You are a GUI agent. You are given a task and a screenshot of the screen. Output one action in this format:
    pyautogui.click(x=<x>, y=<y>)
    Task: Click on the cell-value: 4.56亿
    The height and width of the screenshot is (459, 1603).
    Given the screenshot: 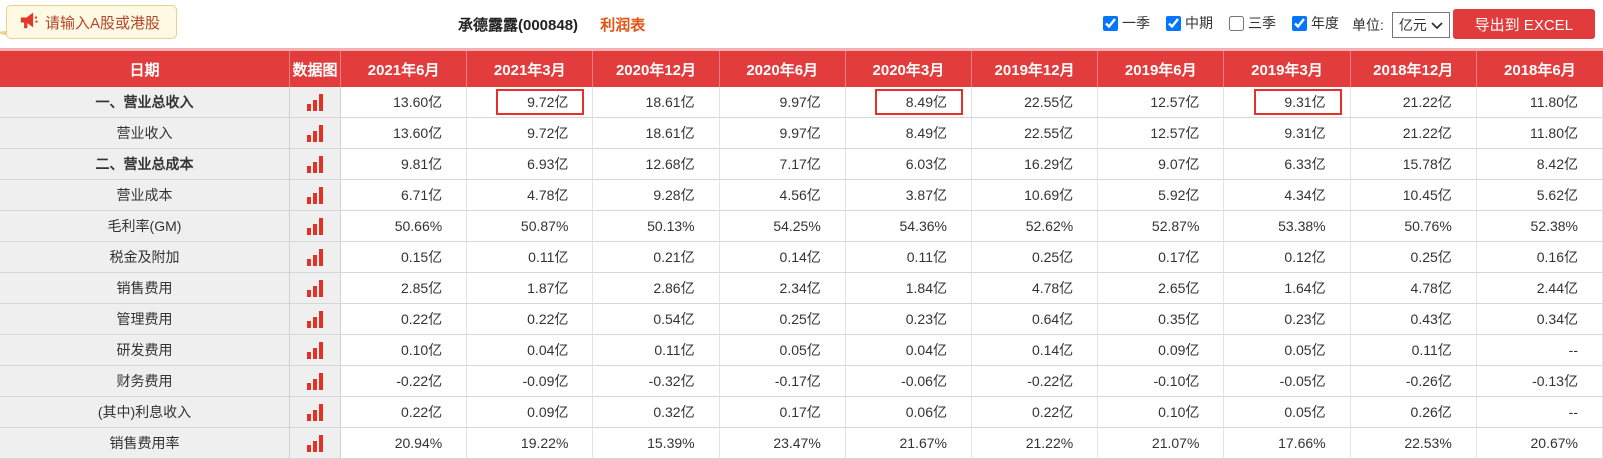 What is the action you would take?
    pyautogui.click(x=800, y=195)
    